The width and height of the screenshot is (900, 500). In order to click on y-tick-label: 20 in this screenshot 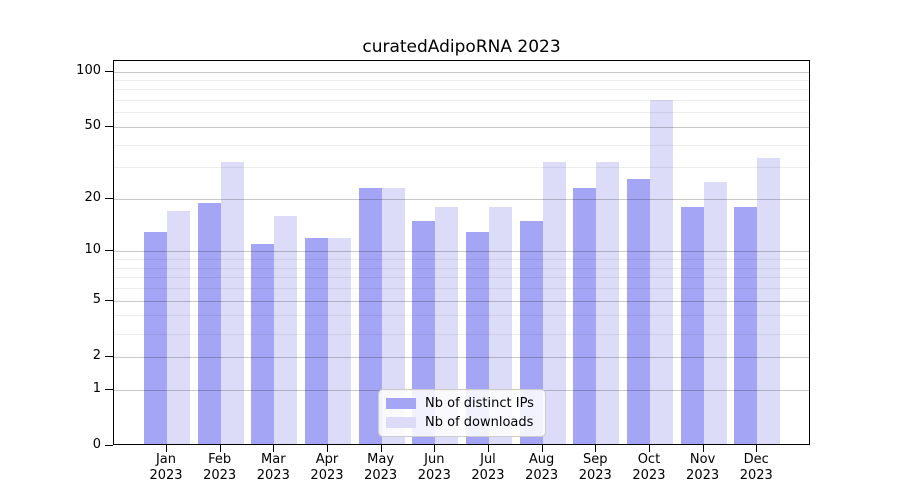, I will do `click(92, 197)`.